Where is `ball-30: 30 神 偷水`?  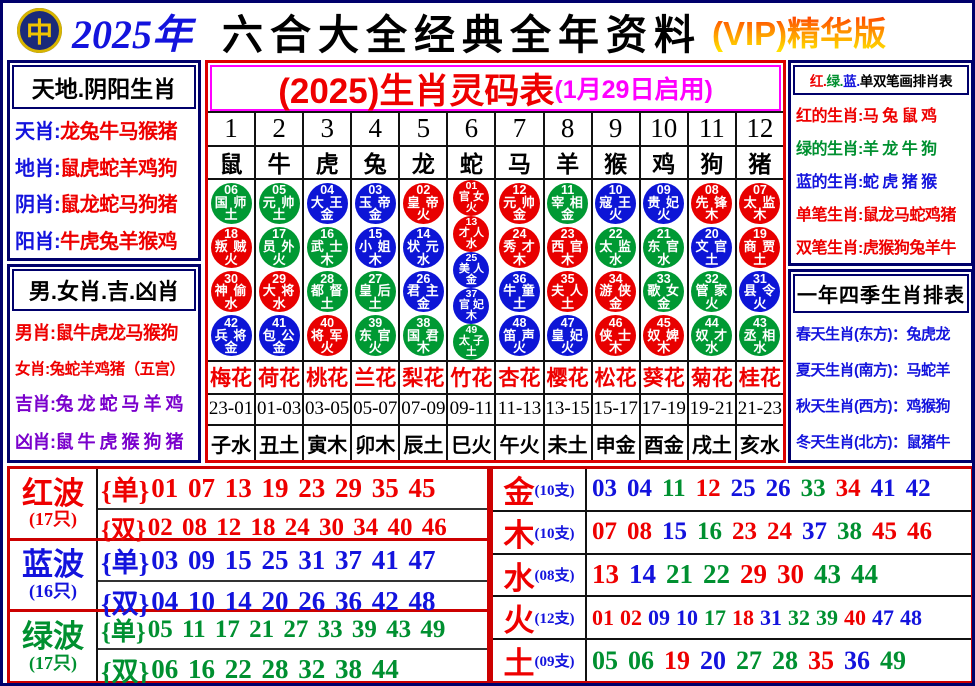 ball-30: 30 神 偷水 is located at coordinates (231, 292).